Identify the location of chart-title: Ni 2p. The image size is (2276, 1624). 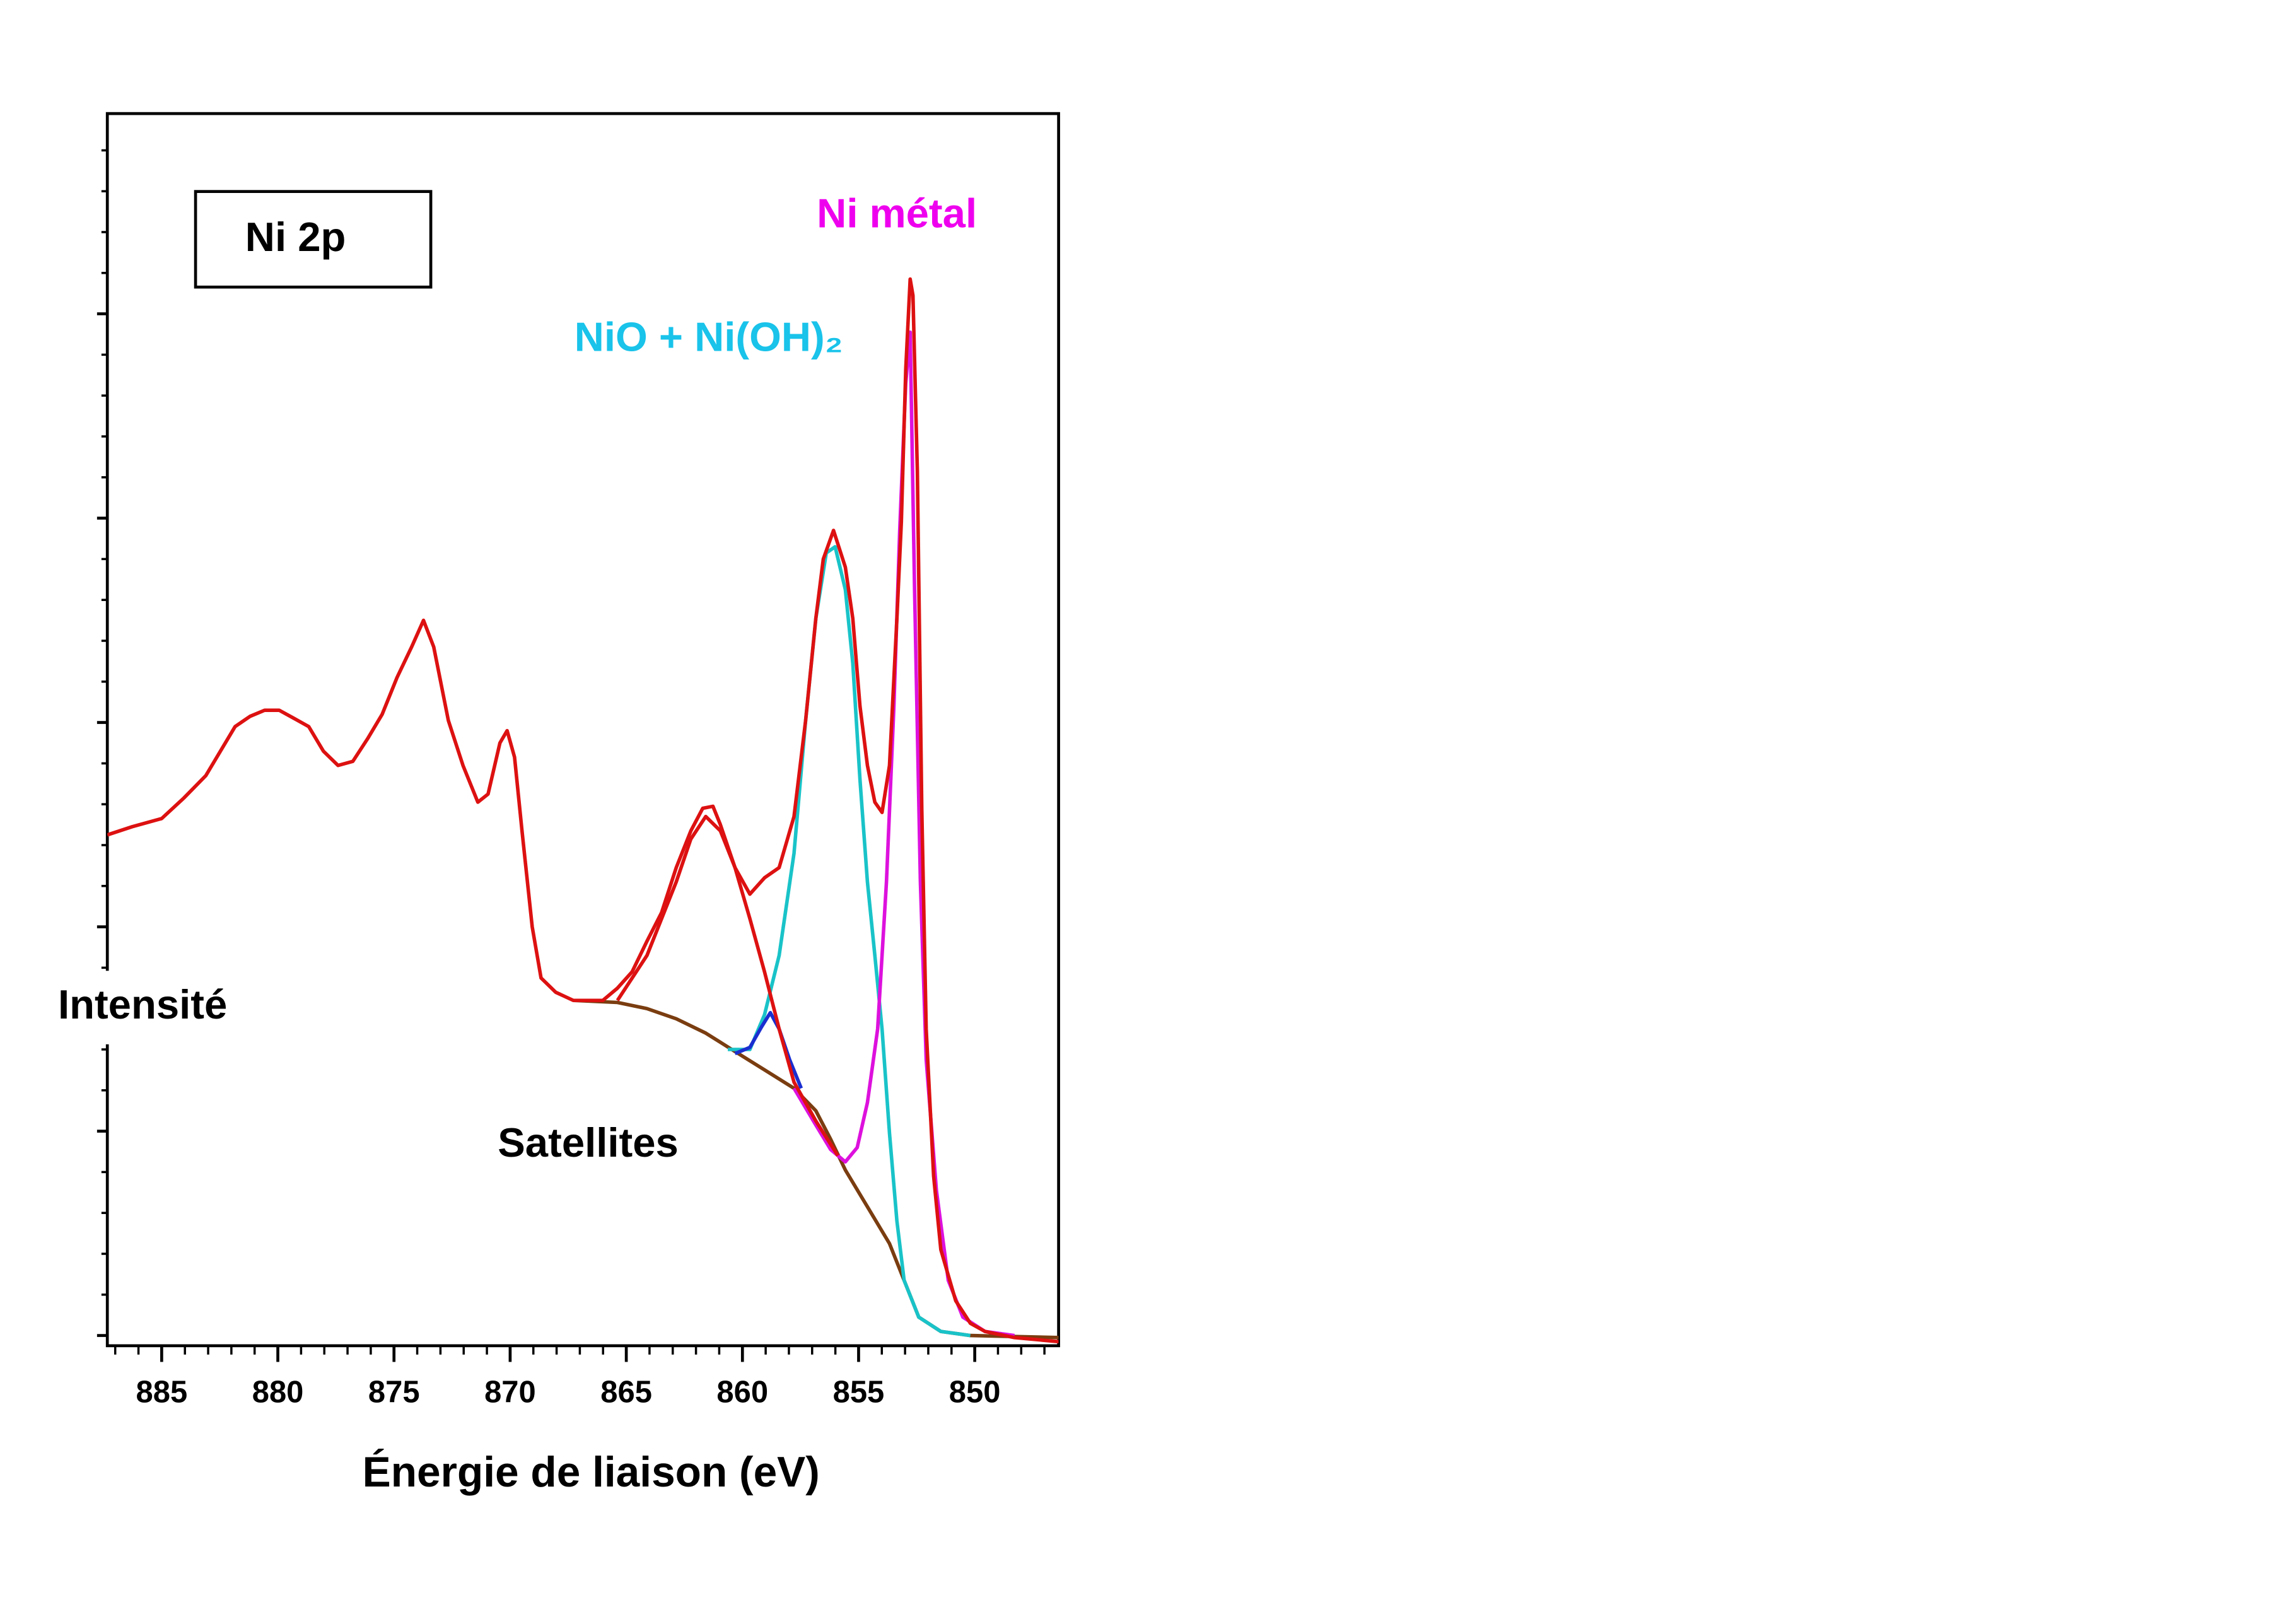
(295, 237).